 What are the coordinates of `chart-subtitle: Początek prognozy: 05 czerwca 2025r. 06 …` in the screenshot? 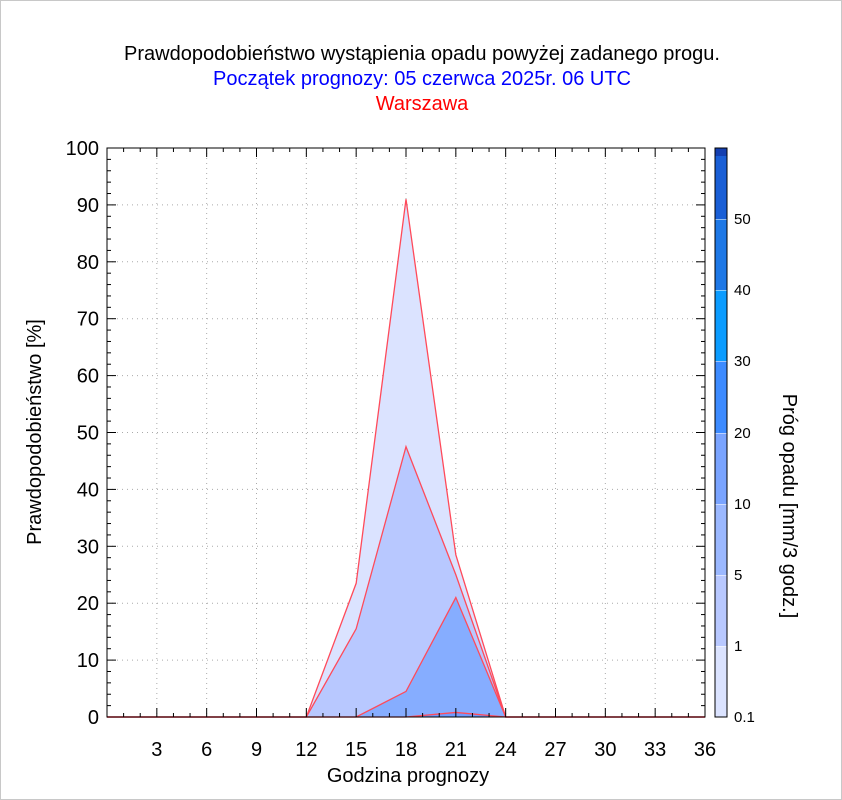 It's located at (422, 79).